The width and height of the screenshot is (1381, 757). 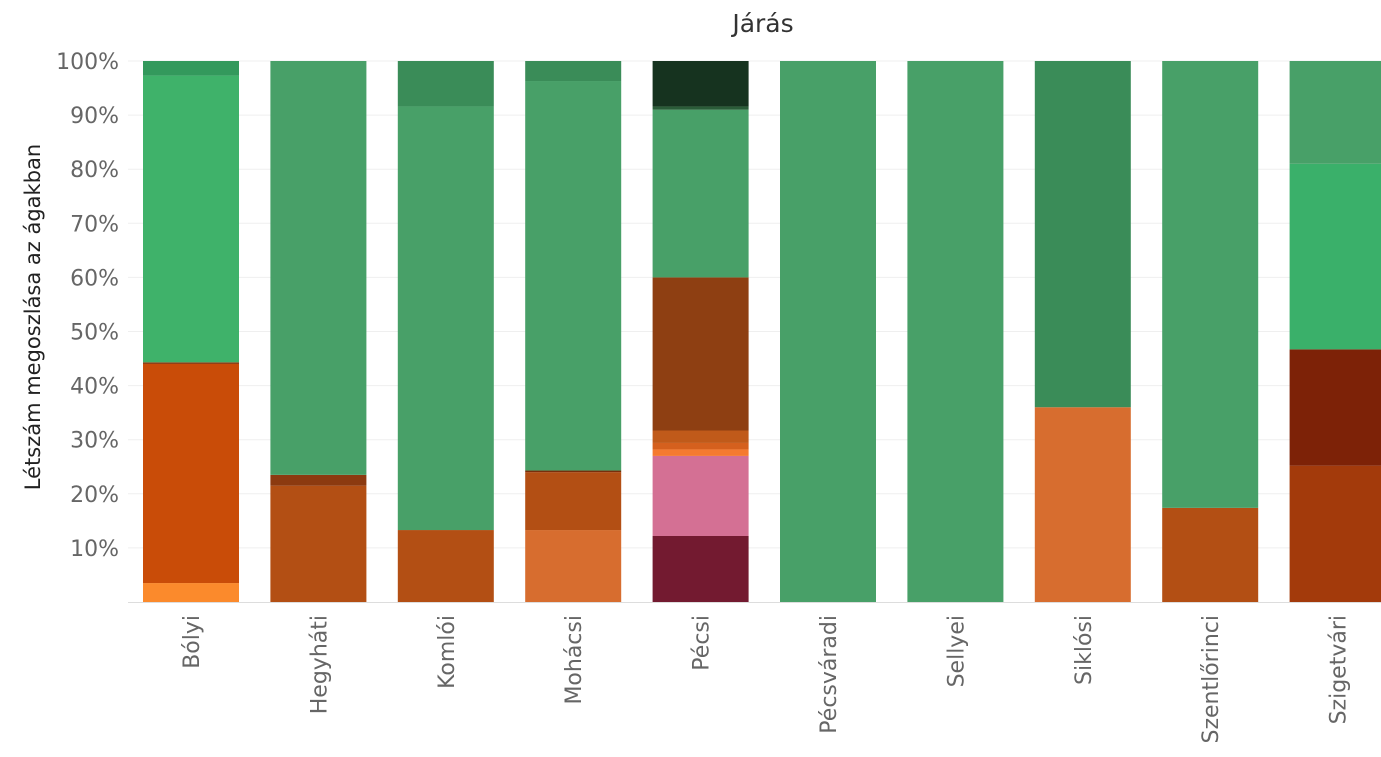 What do you see at coordinates (447, 652) in the screenshot?
I see `x-tick-label: Komlói` at bounding box center [447, 652].